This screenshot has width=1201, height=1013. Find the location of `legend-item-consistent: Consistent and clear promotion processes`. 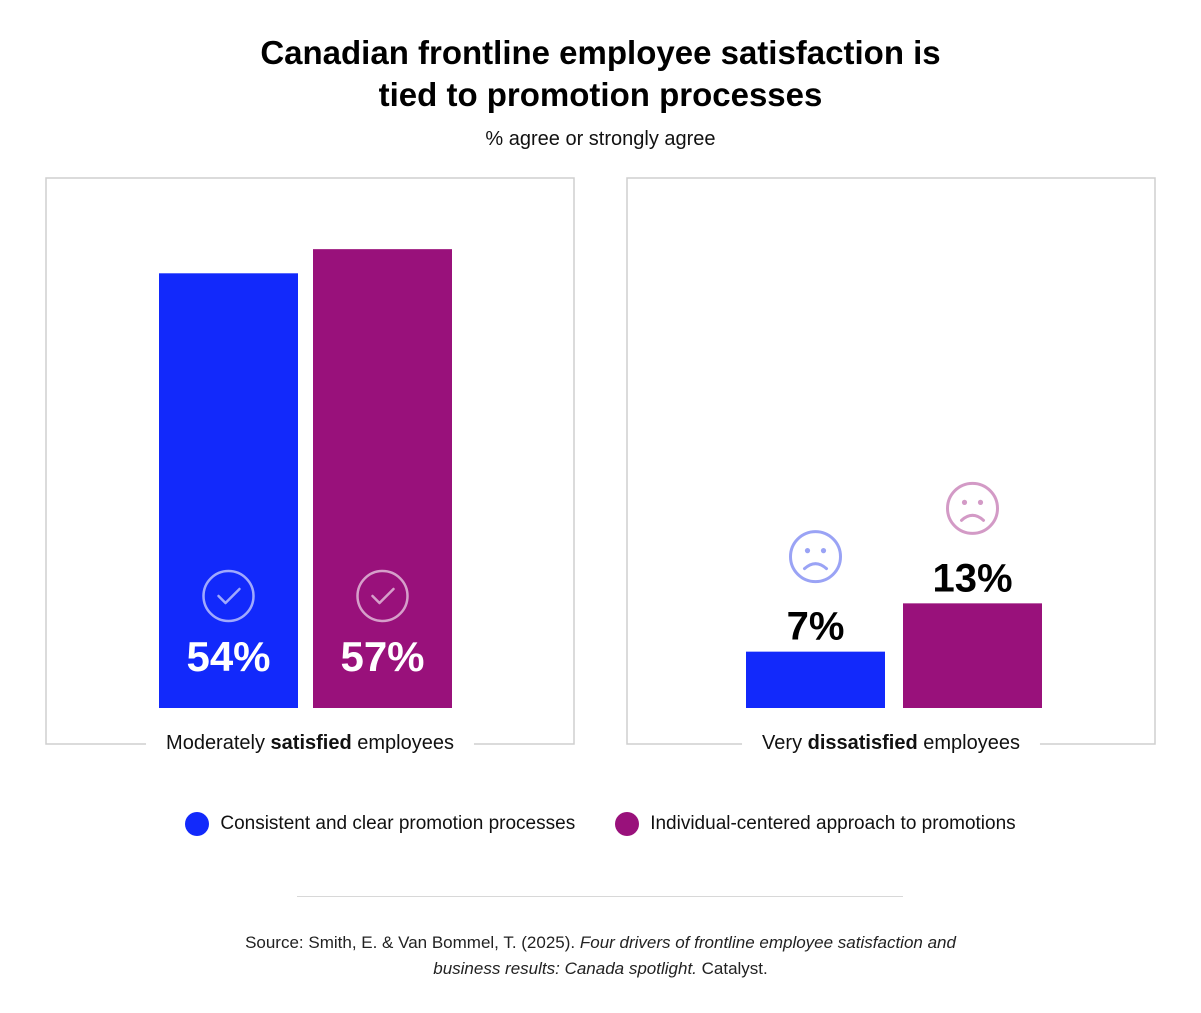

legend-item-consistent: Consistent and clear promotion processes is located at coordinates (380, 824).